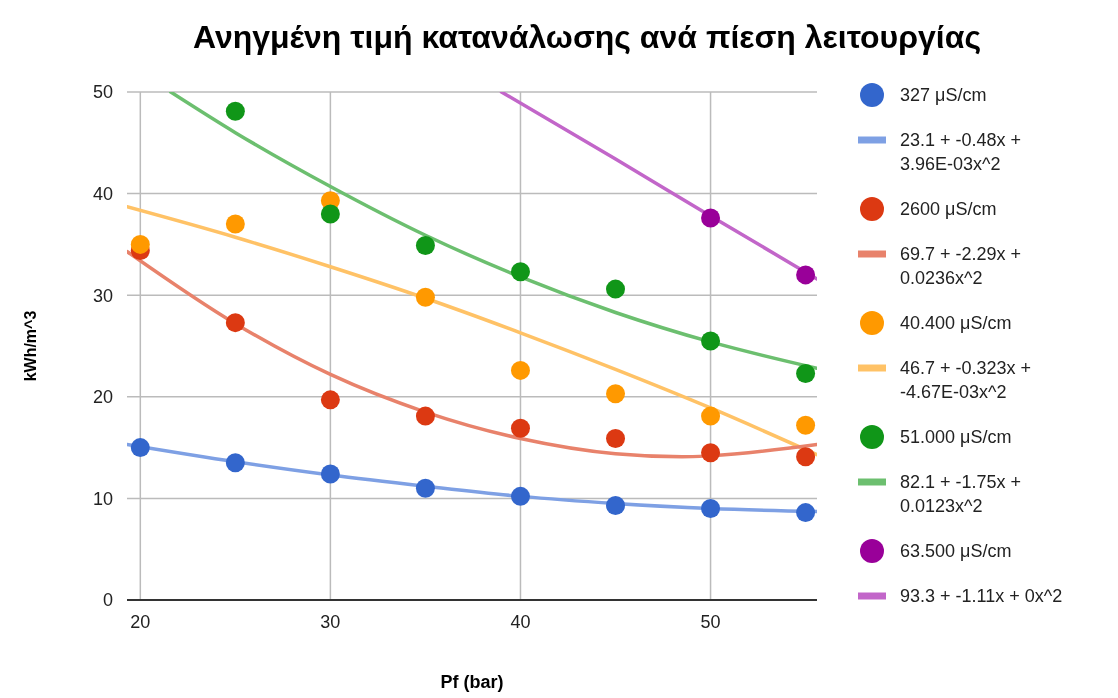 Image resolution: width=1118 pixels, height=698 pixels. I want to click on y-tick-label: 10, so click(102, 498).